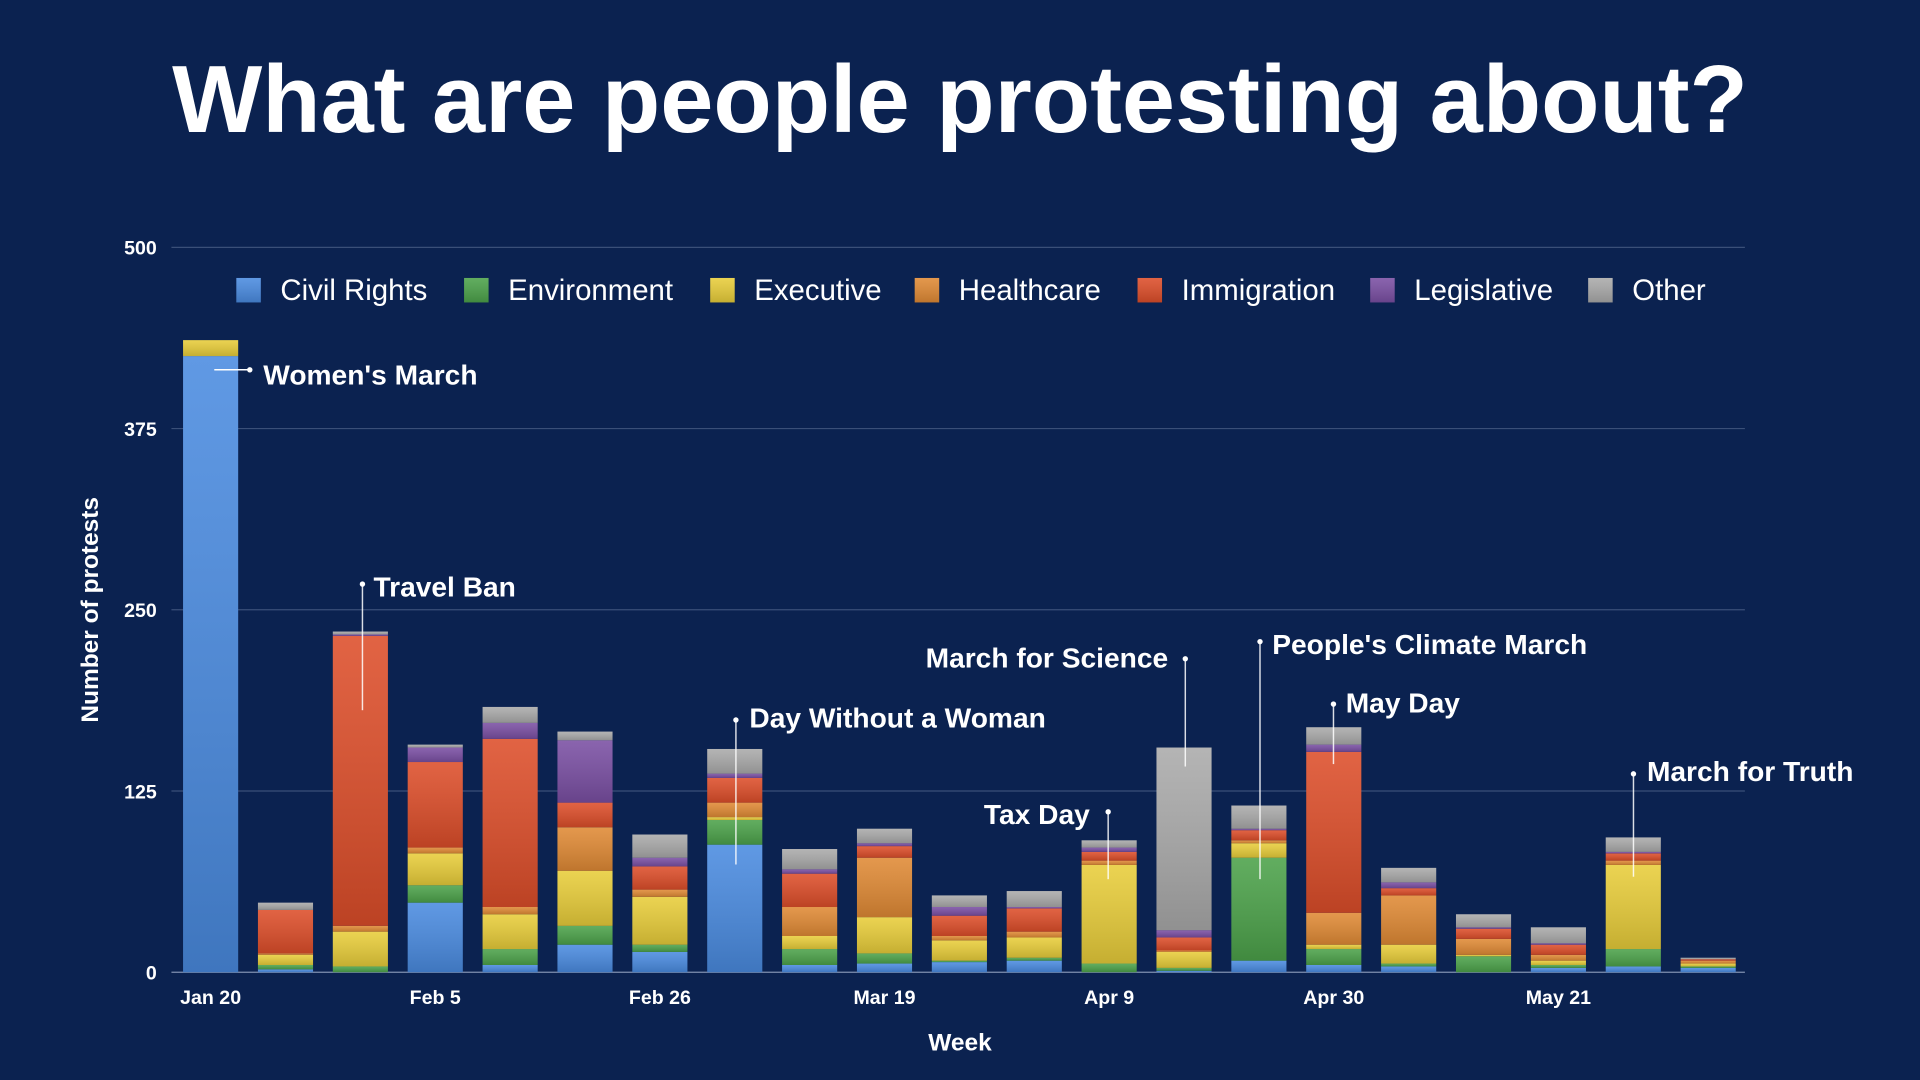 This screenshot has height=1080, width=1920. What do you see at coordinates (140, 611) in the screenshot?
I see `y-tick-label: 250` at bounding box center [140, 611].